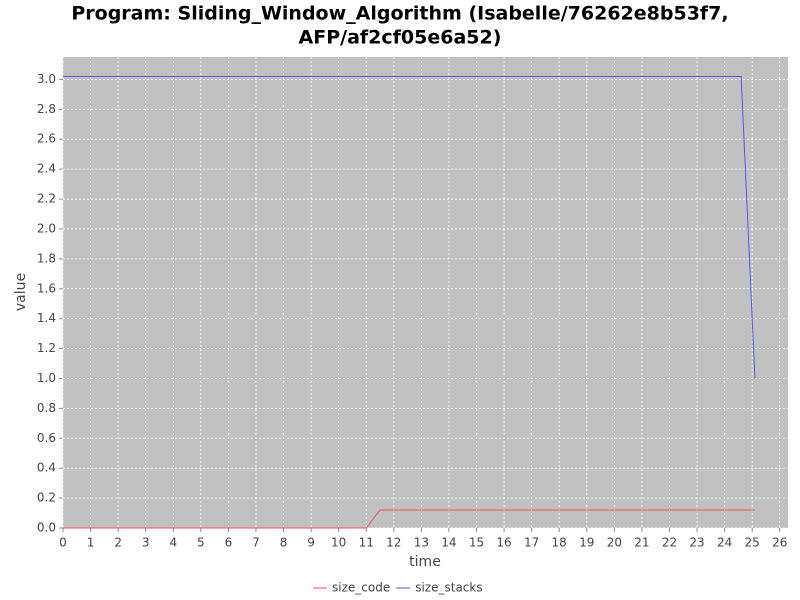 The height and width of the screenshot is (600, 800). What do you see at coordinates (46, 348) in the screenshot?
I see `y-tick-label: 1.2` at bounding box center [46, 348].